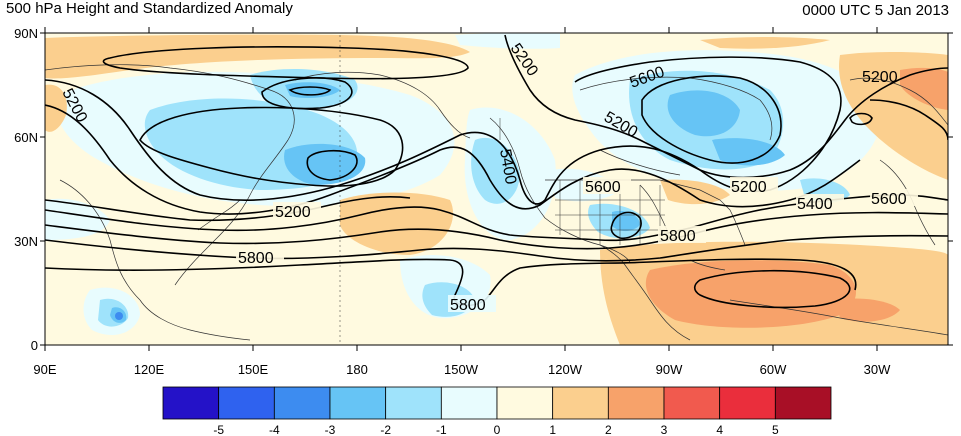  Describe the element at coordinates (34, 345) in the screenshot. I see `lat-label: 0` at that location.